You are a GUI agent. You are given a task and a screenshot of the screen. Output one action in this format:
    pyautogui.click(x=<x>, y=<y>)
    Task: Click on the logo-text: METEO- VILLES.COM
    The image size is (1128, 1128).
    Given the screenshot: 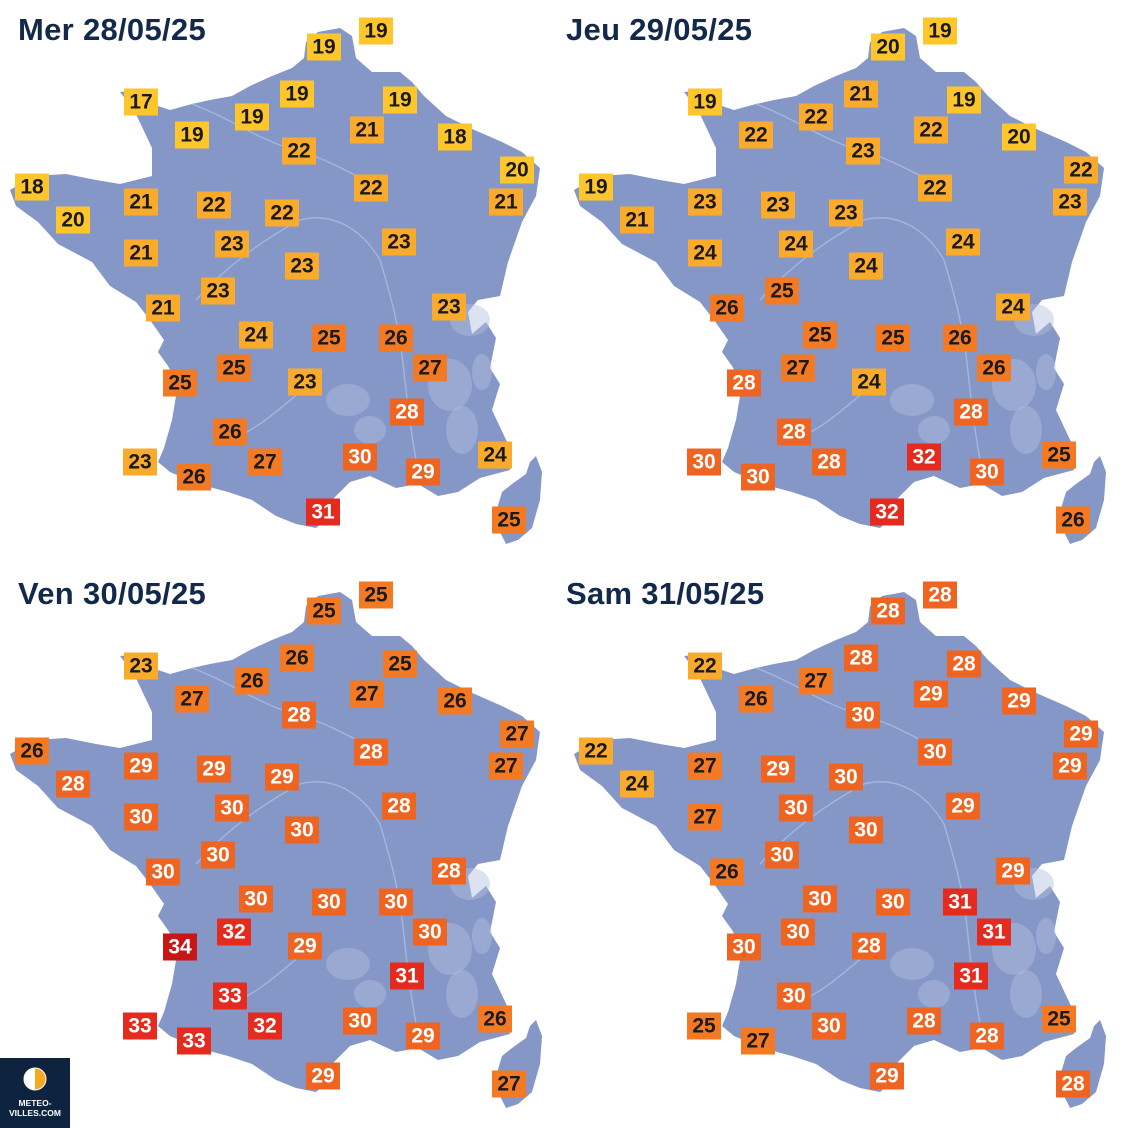 What is the action you would take?
    pyautogui.click(x=35, y=1108)
    